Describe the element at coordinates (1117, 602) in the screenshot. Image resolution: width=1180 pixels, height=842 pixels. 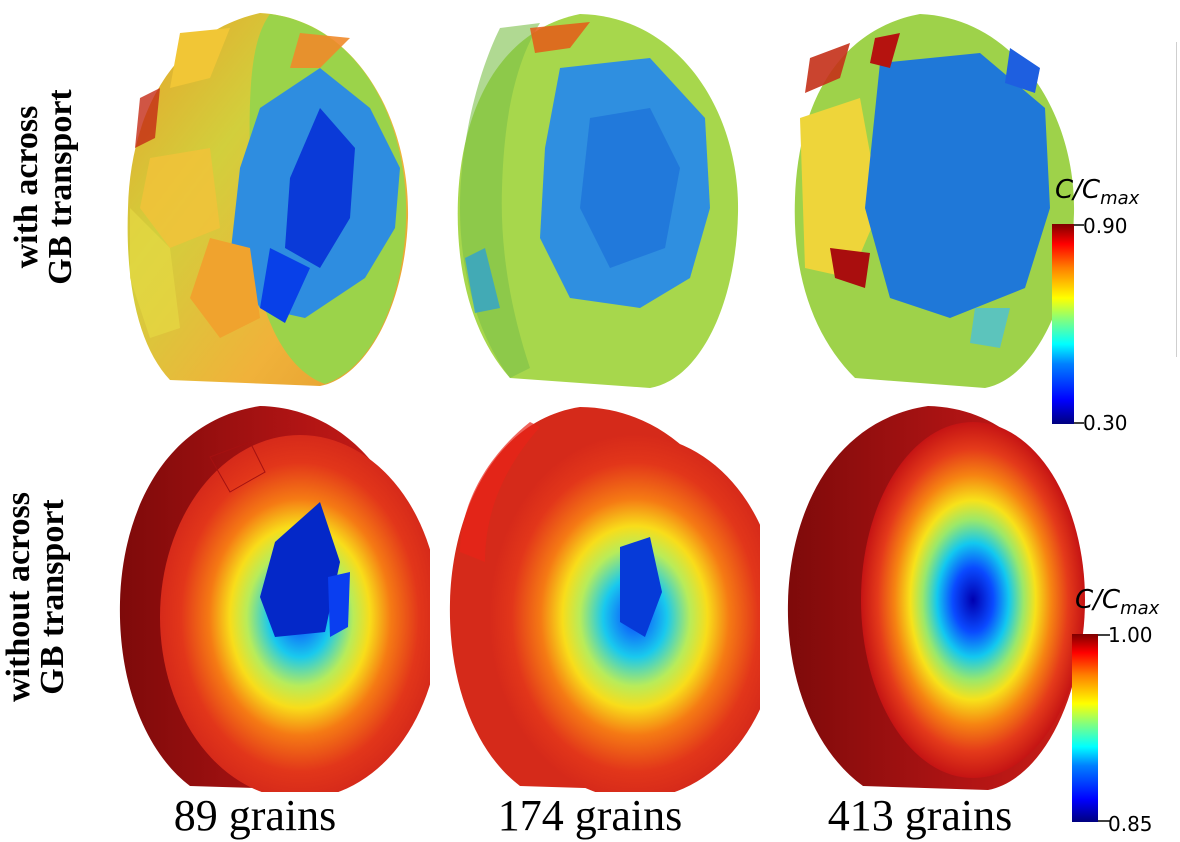
I see `colorbar-title-bottom: C/Cmax` at that location.